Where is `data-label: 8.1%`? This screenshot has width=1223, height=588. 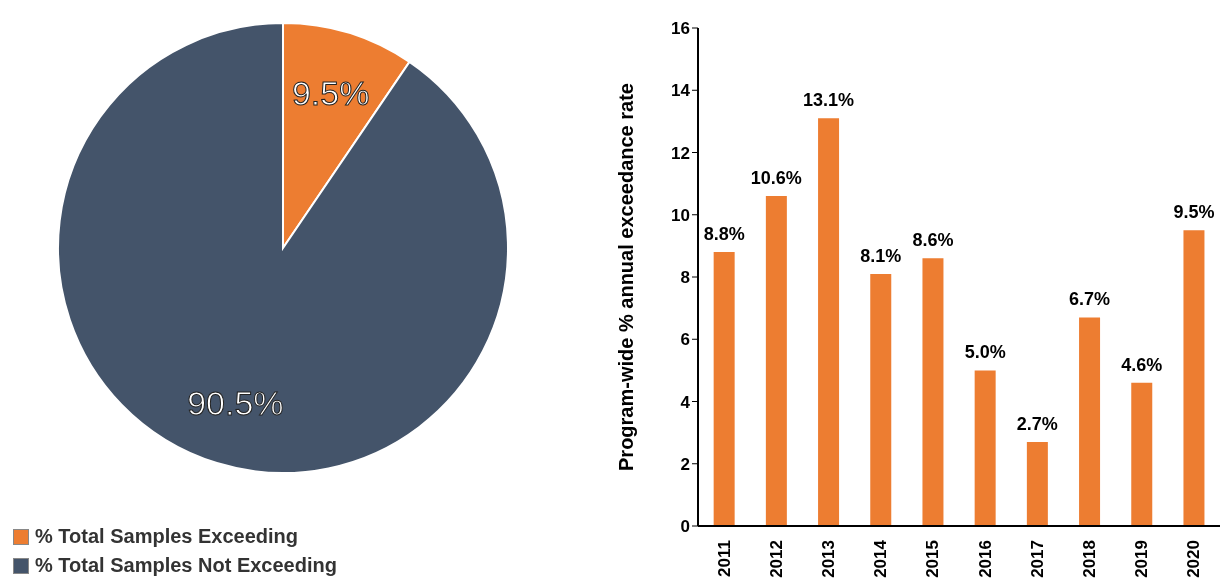
data-label: 8.1% is located at coordinates (881, 255).